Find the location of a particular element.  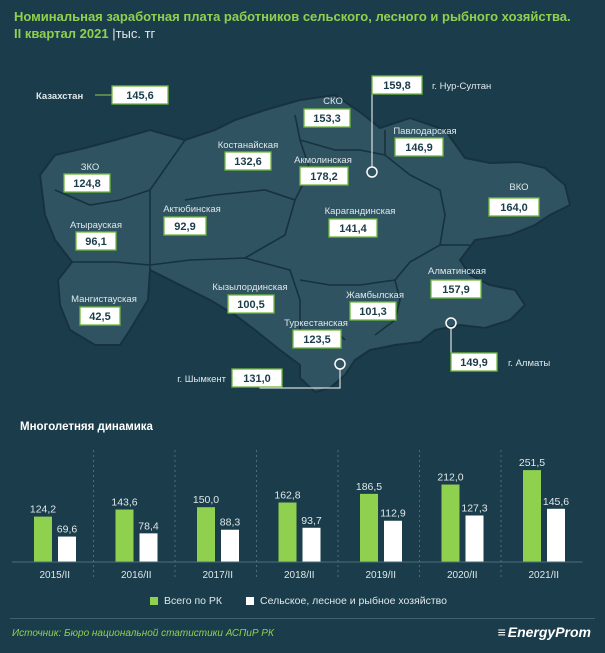

data-label: 251,5 is located at coordinates (532, 463).